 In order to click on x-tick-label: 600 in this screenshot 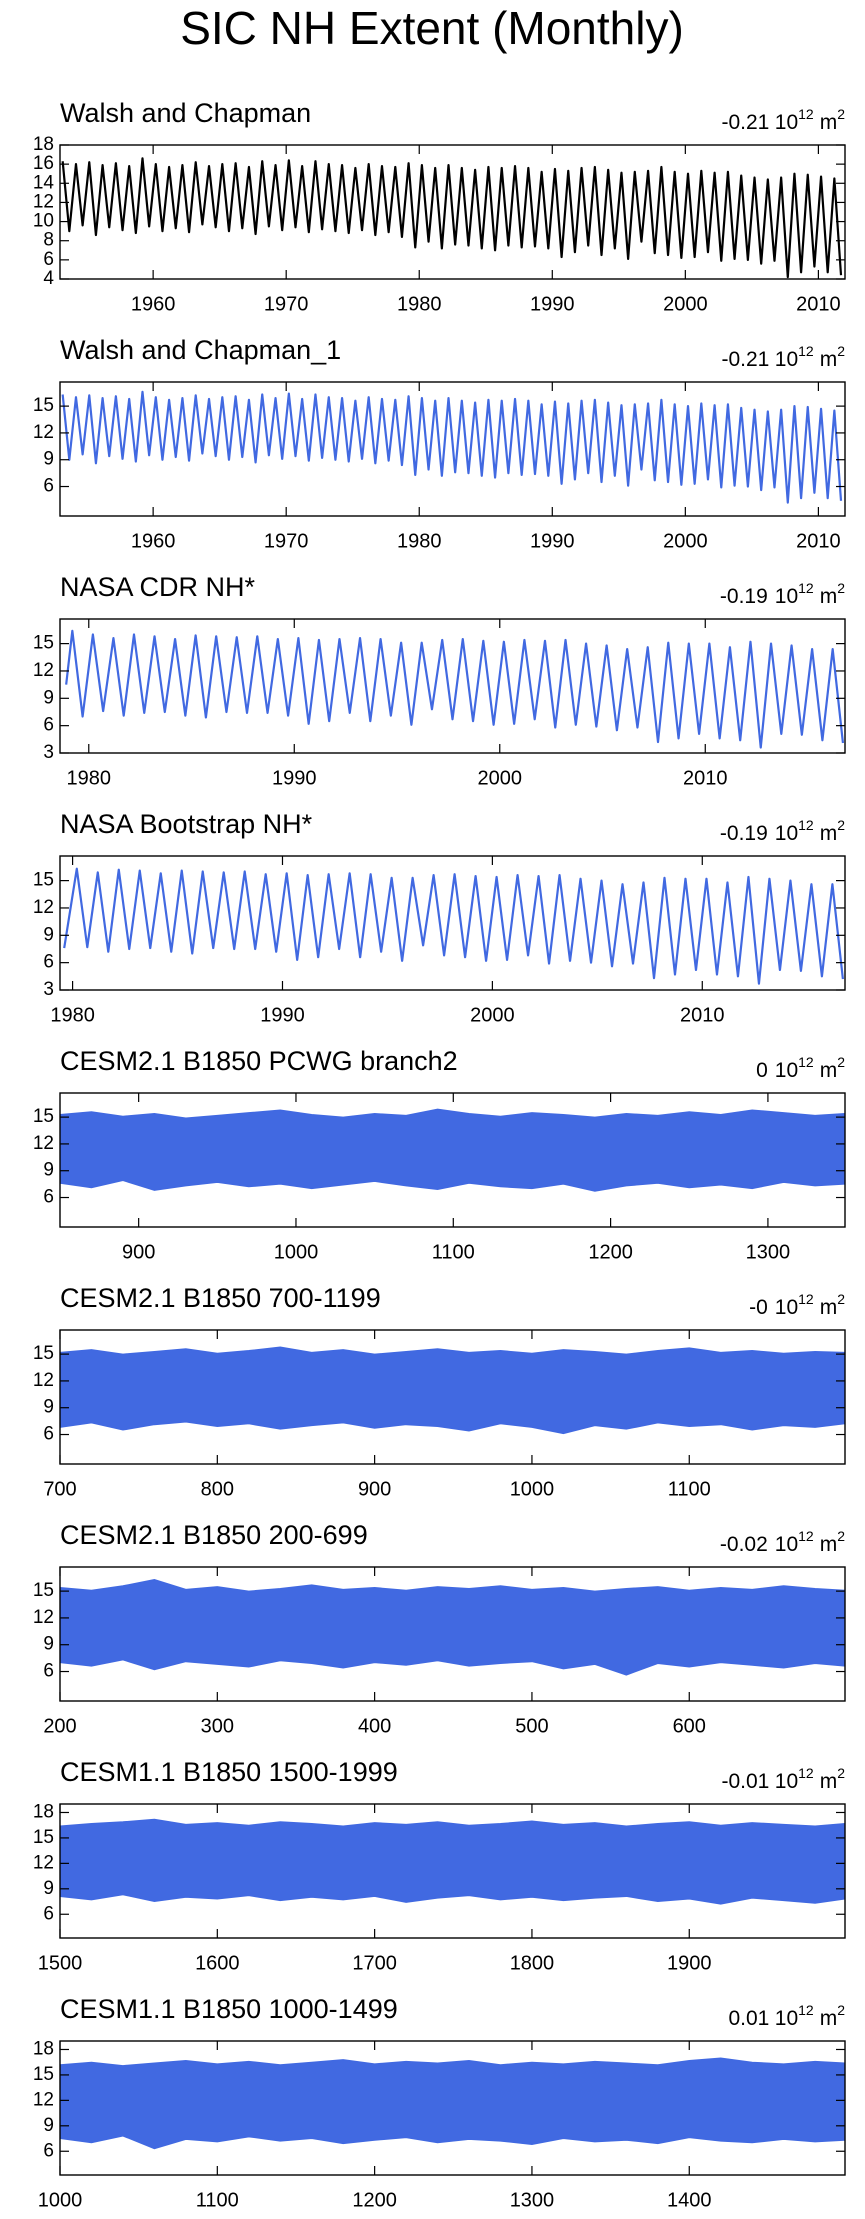, I will do `click(689, 1726)`.